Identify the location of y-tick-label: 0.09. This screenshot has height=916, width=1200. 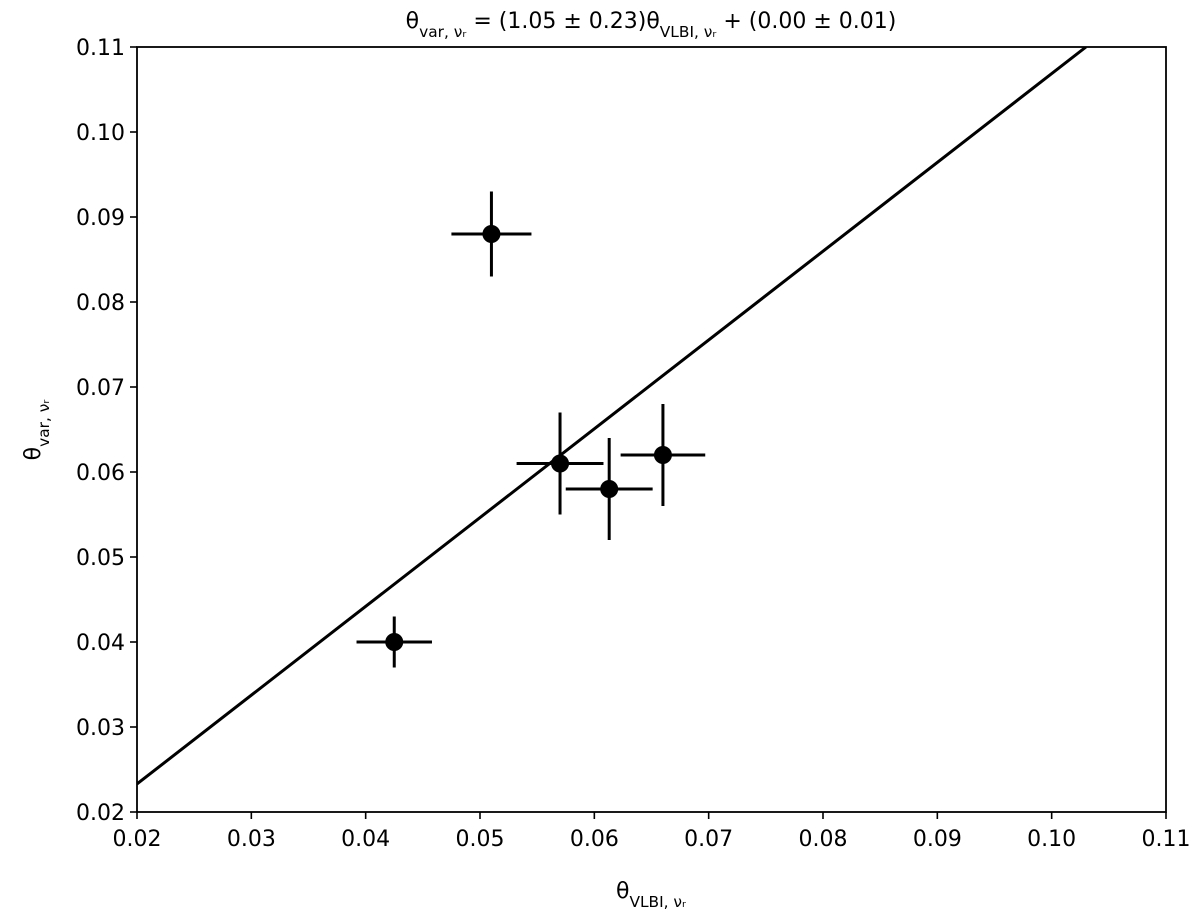
(100, 218).